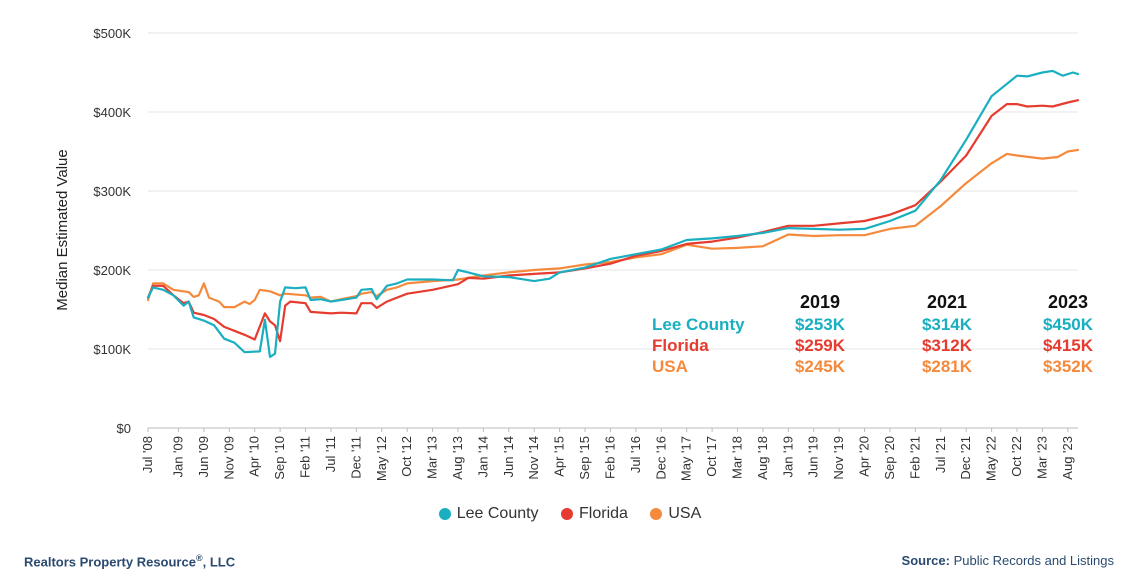 Image resolution: width=1140 pixels, height=588 pixels. Describe the element at coordinates (698, 324) in the screenshot. I see `table-row-label: Lee County` at that location.